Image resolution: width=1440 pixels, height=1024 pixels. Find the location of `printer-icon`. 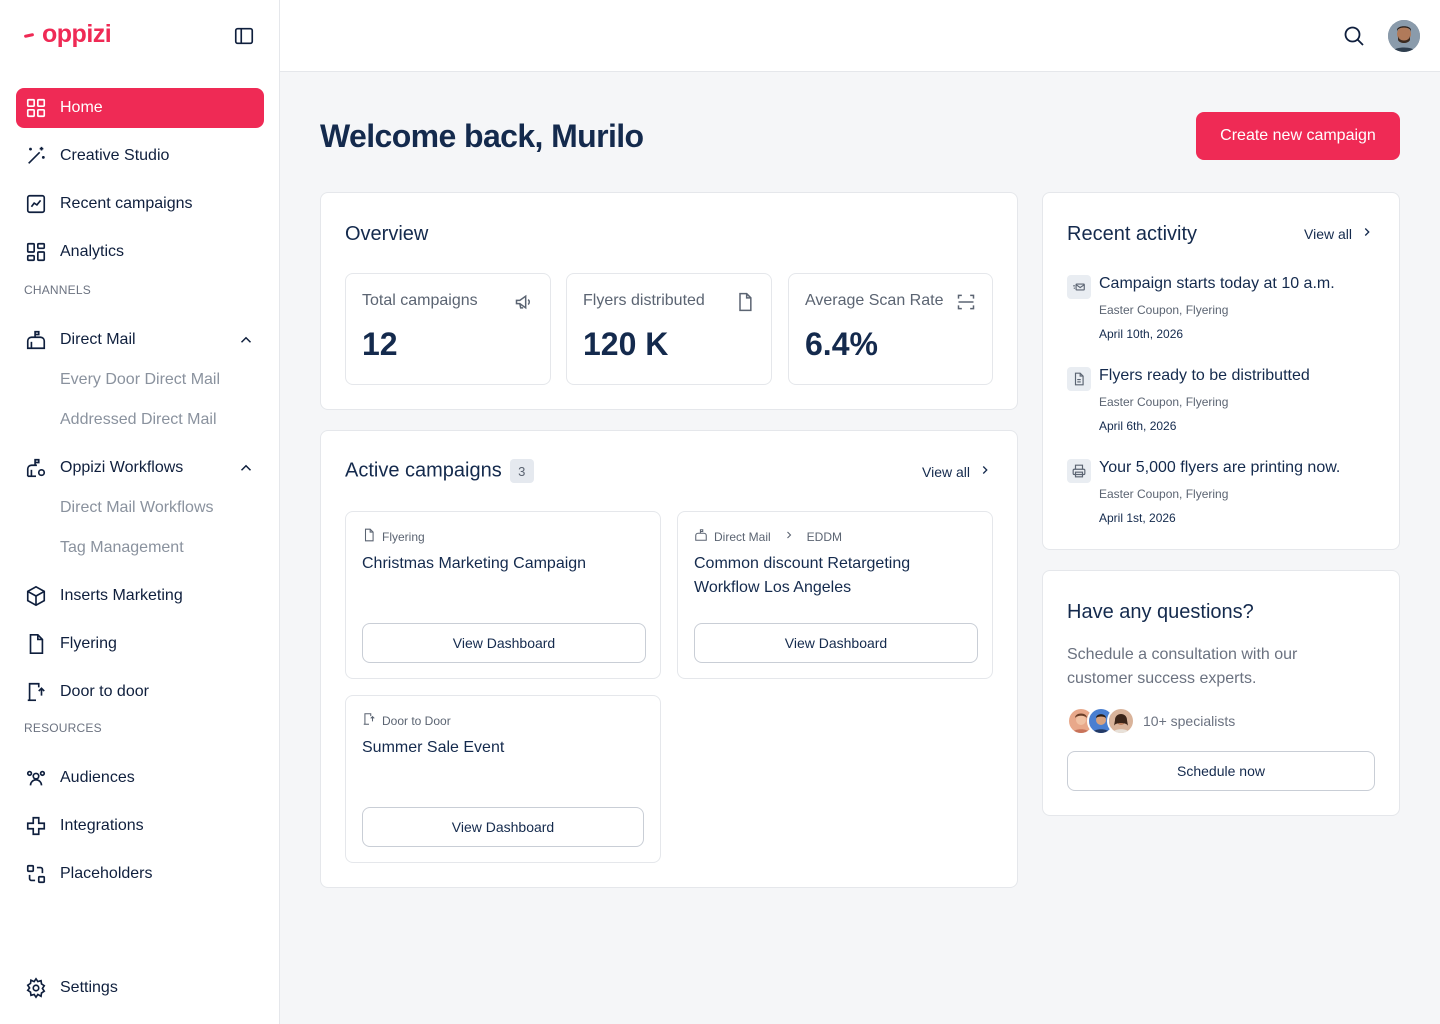

printer-icon is located at coordinates (1079, 471).